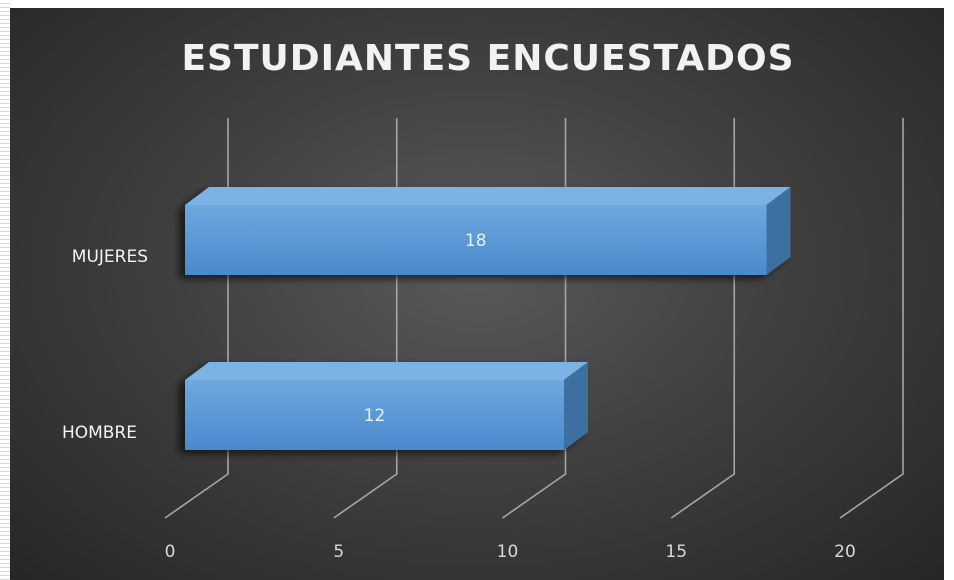 The image size is (954, 580). Describe the element at coordinates (778, 231) in the screenshot. I see `bar-side-mujeres` at that location.